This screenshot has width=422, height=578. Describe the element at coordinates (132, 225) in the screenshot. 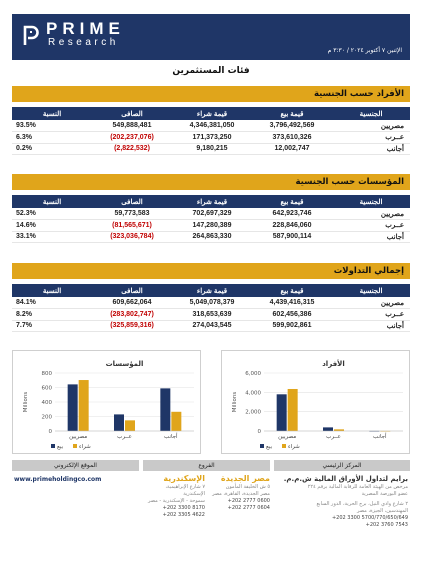

I see `table-cell: (81,565,671)` at that location.